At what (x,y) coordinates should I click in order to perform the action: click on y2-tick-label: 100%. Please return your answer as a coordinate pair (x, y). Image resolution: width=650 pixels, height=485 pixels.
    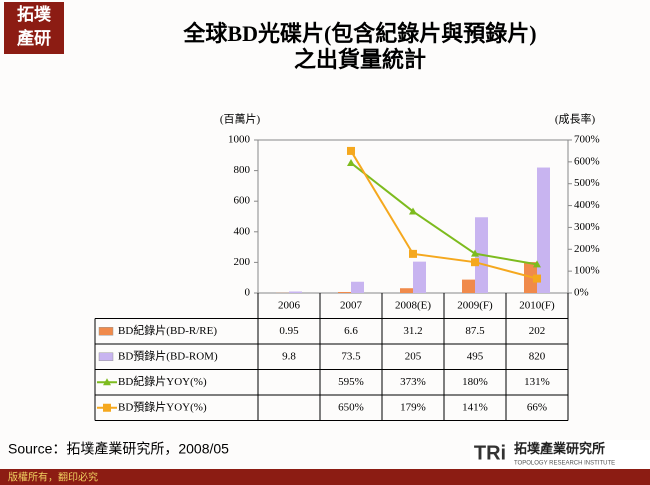
    Looking at the image, I should click on (587, 271).